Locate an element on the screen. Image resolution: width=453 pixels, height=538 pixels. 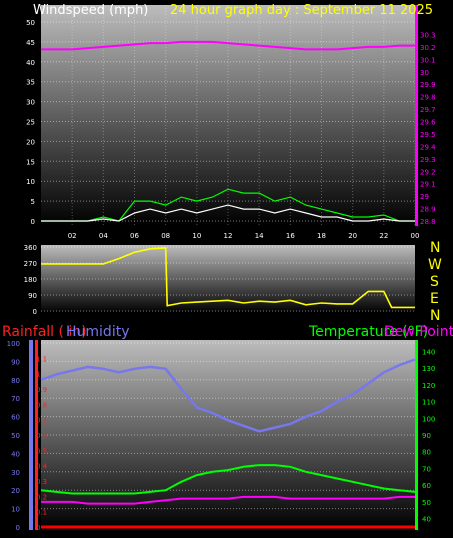
temp-axis-bar is located at coordinates (416, 435).